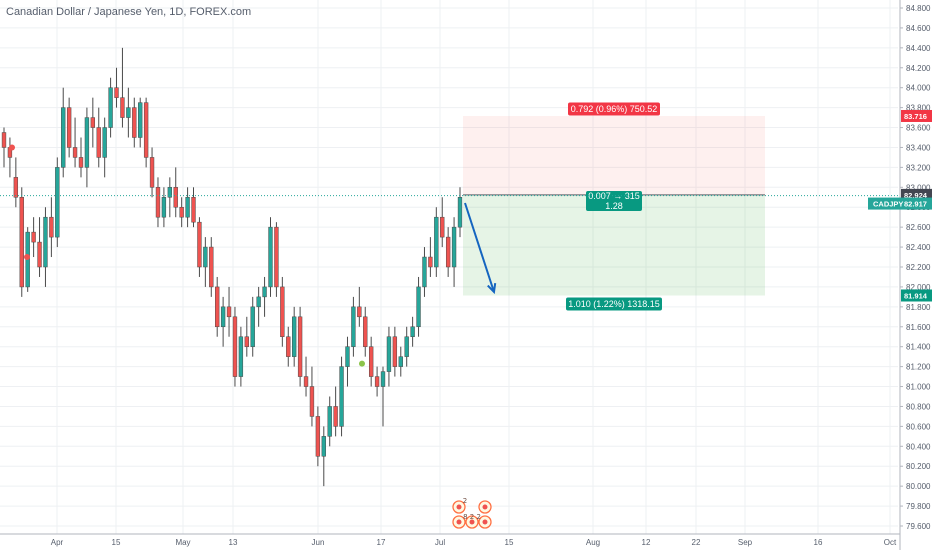 The width and height of the screenshot is (932, 550). What do you see at coordinates (918, 88) in the screenshot?
I see `y-tick-label: 84.000` at bounding box center [918, 88].